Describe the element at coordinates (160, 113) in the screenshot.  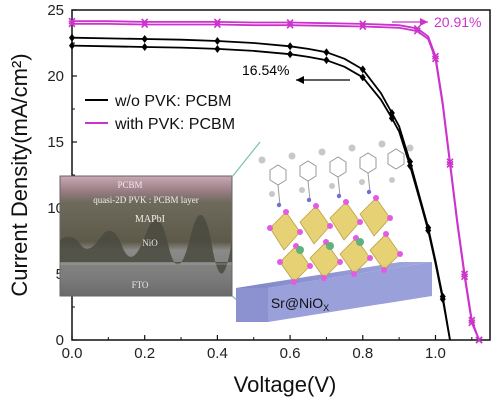
I see `legend: w/o PVK: PCBM with PVK: PCBM` at that location.